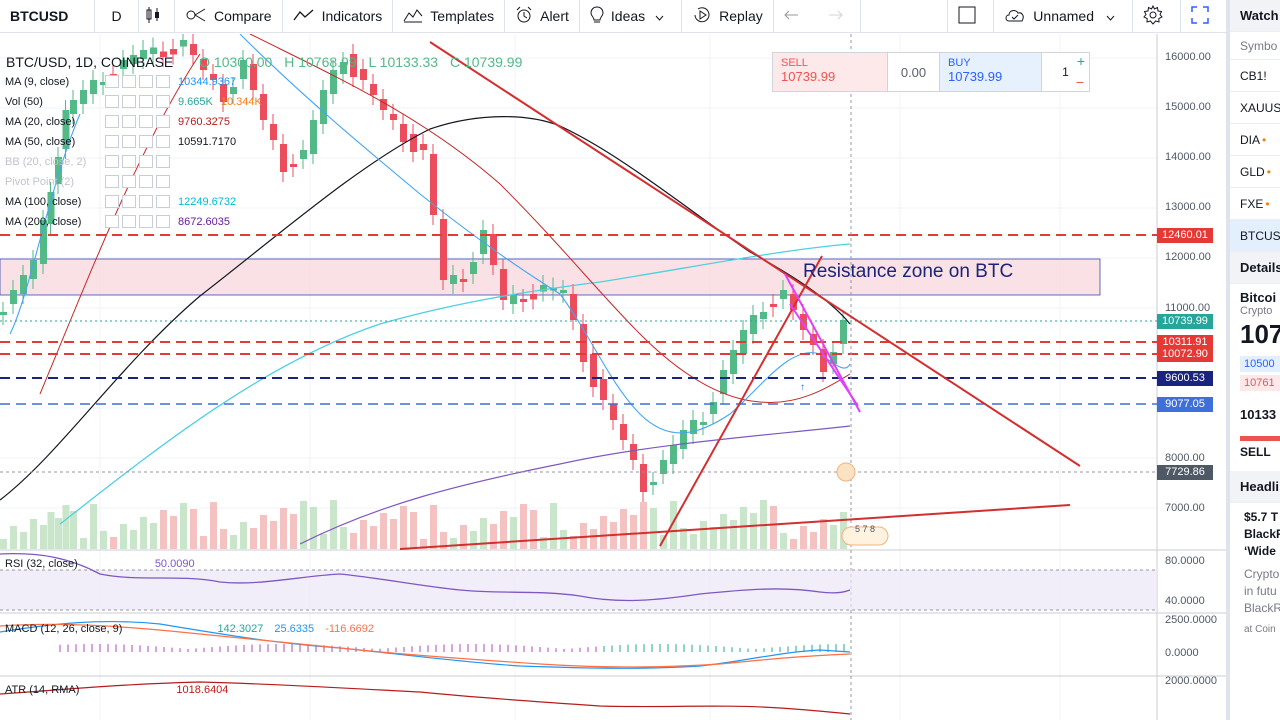  I want to click on macd-label: MACD (12, 26, close, 9), so click(64, 629).